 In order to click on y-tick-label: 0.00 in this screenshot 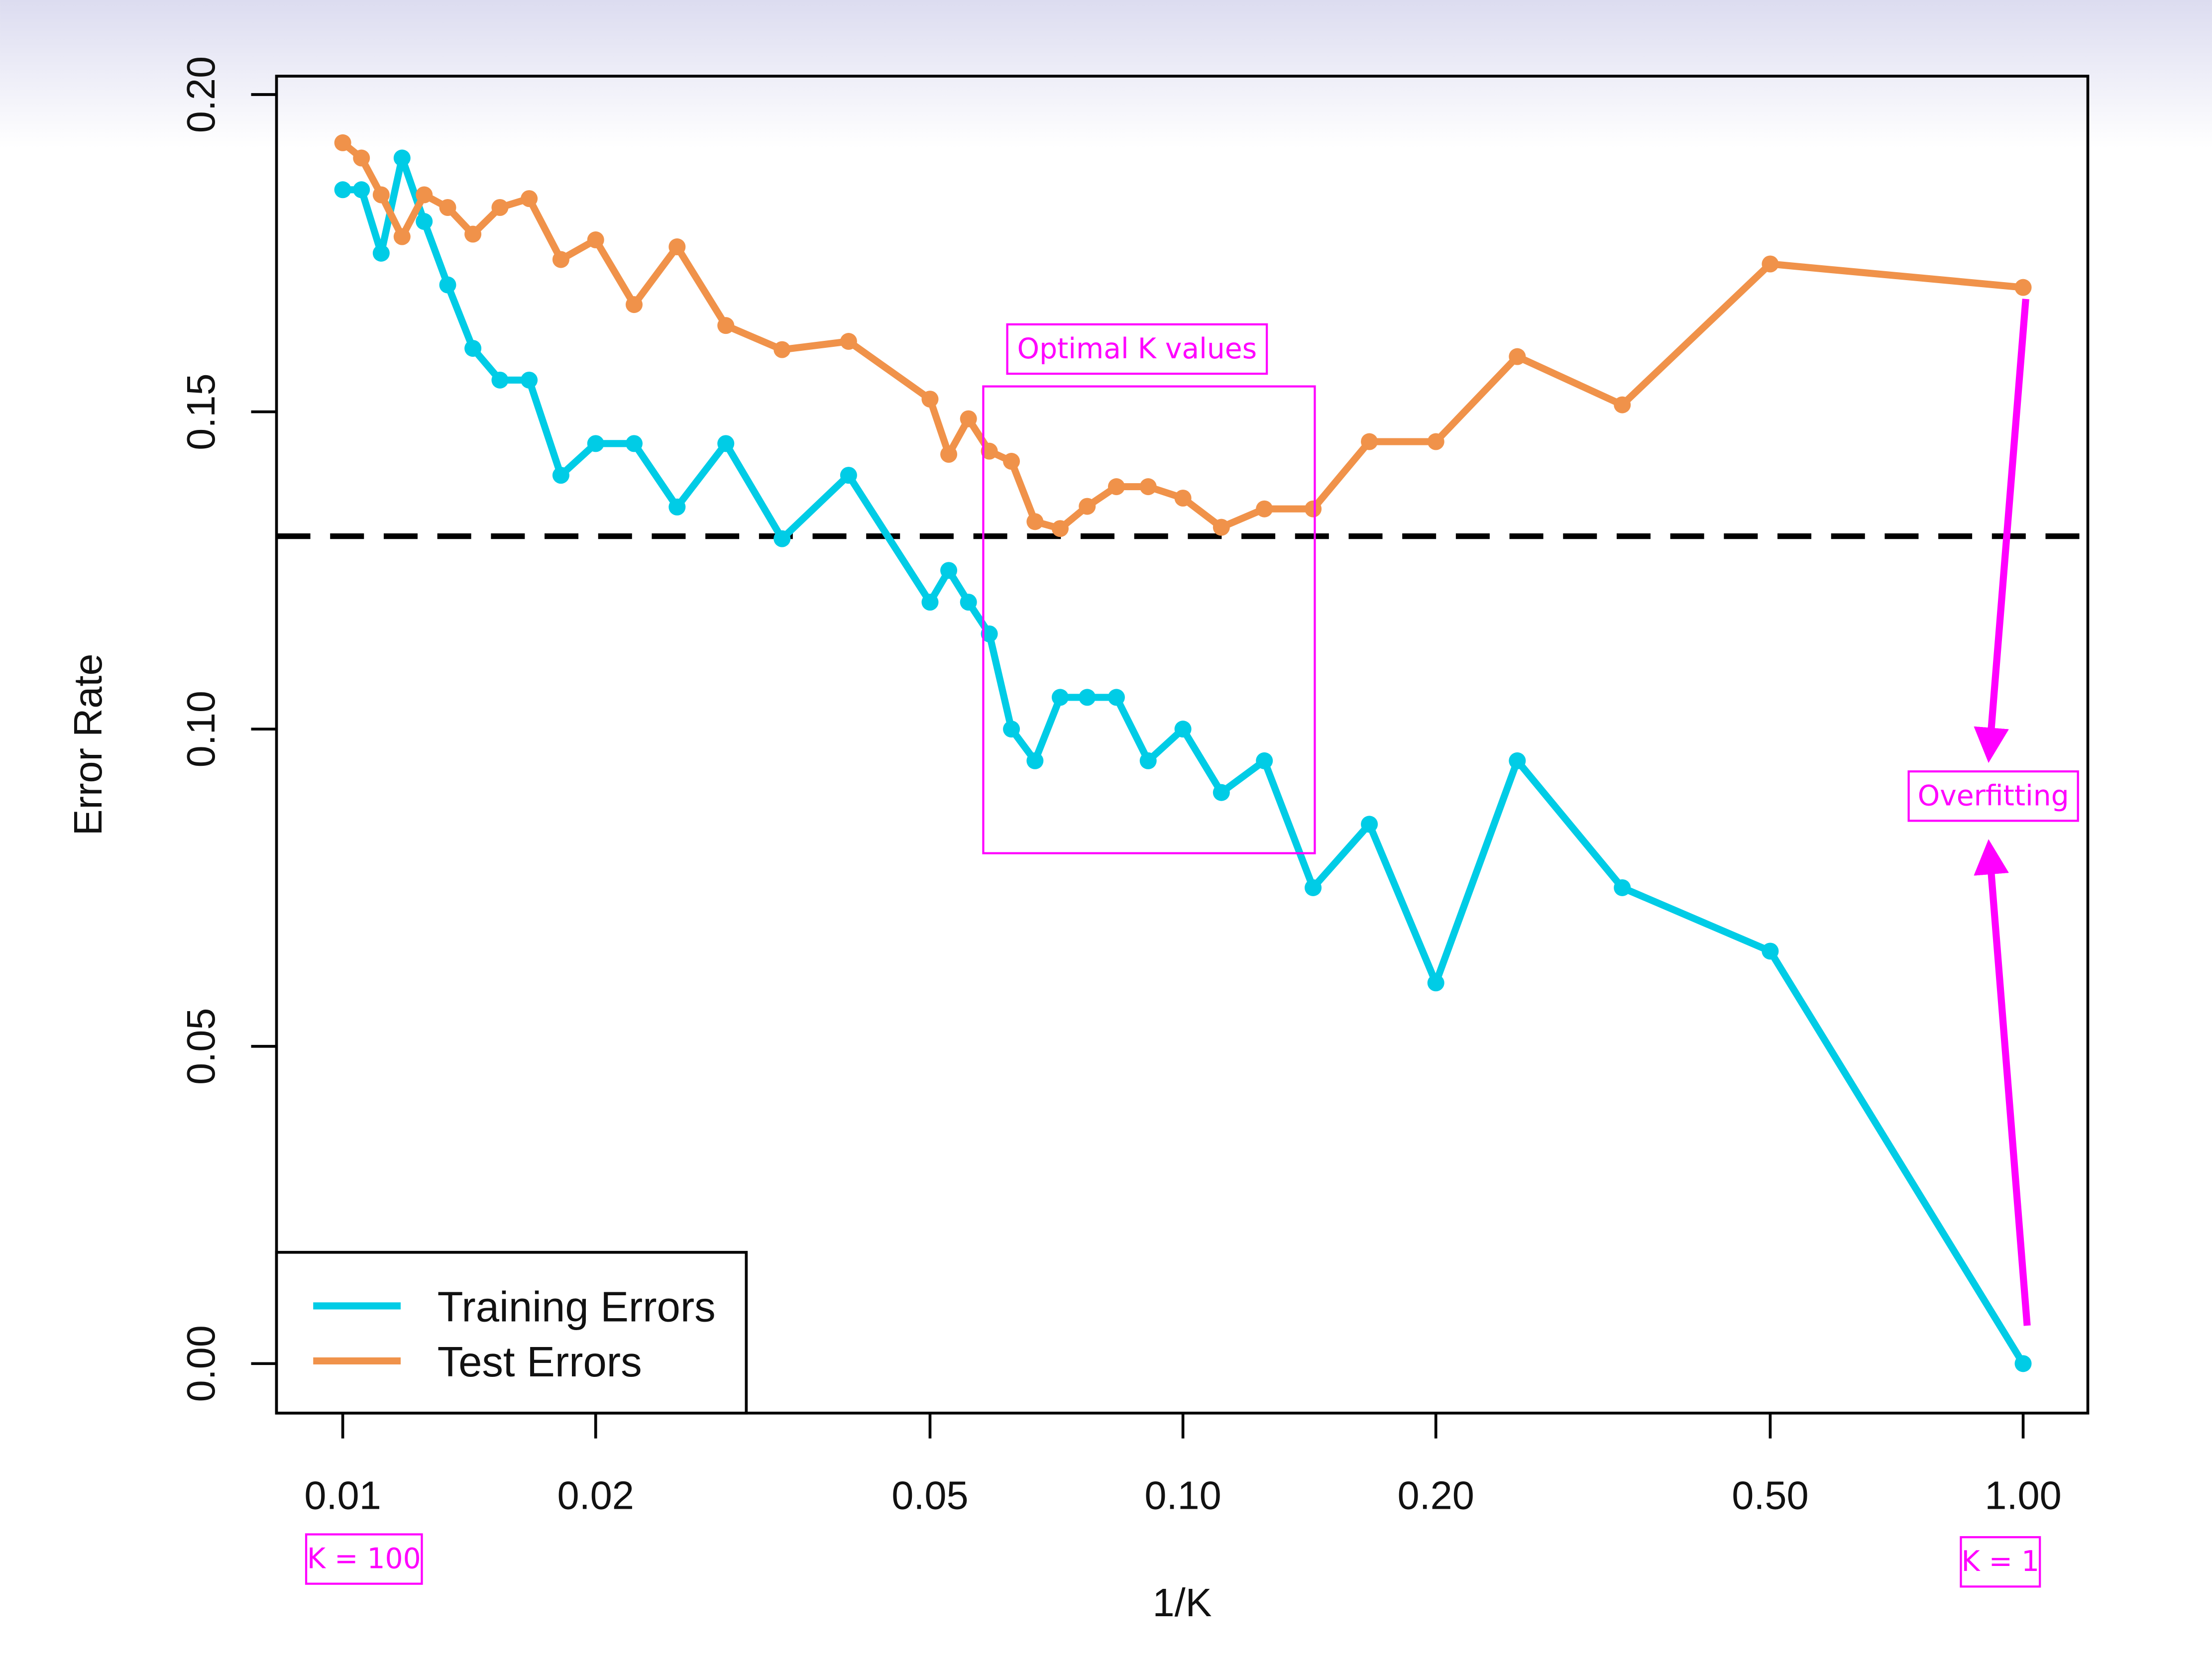, I will do `click(201, 1363)`.